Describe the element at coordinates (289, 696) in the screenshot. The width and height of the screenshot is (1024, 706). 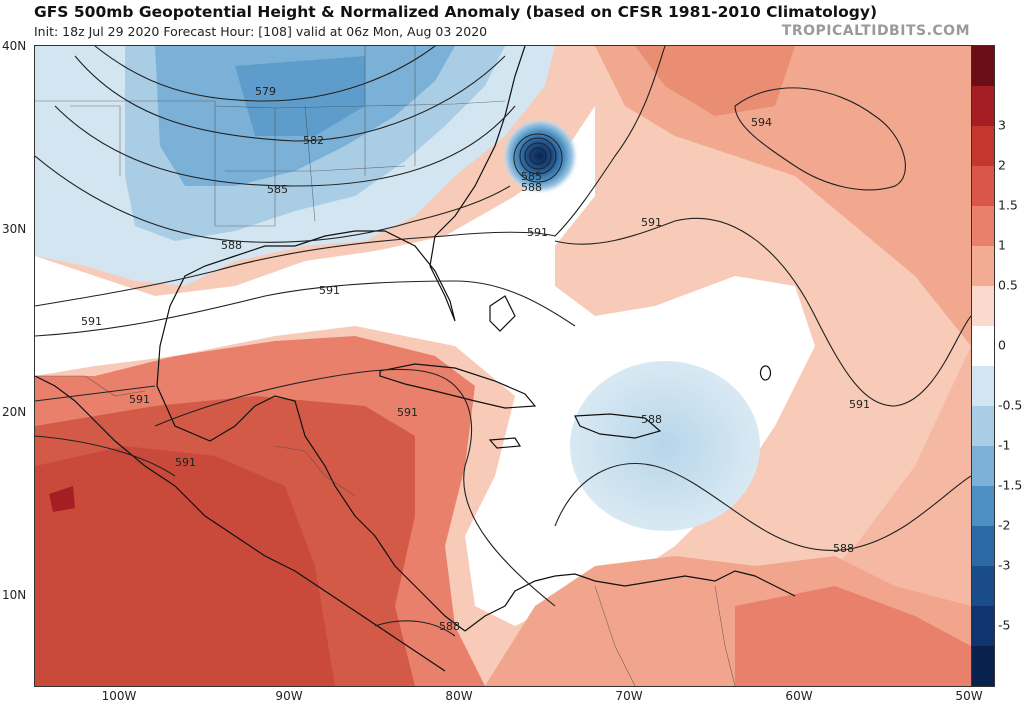
I see `lon-label-90w: 90W` at that location.